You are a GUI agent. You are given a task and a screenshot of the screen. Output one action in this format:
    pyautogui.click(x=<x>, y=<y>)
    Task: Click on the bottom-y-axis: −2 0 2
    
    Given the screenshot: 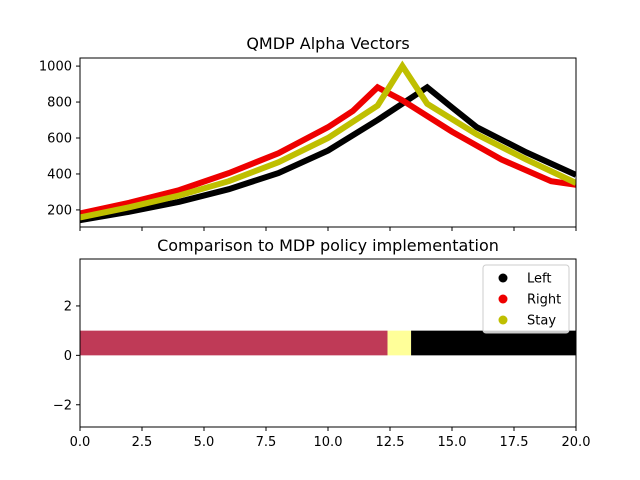 What is the action you would take?
    pyautogui.click(x=66, y=356)
    